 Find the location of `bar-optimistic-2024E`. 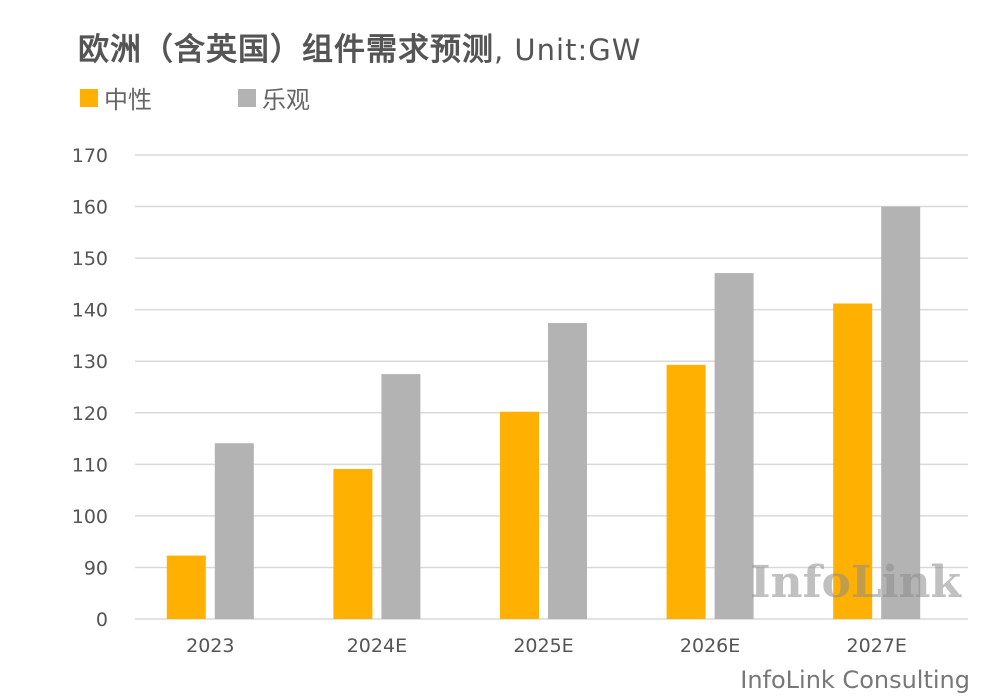

bar-optimistic-2024E is located at coordinates (401, 496).